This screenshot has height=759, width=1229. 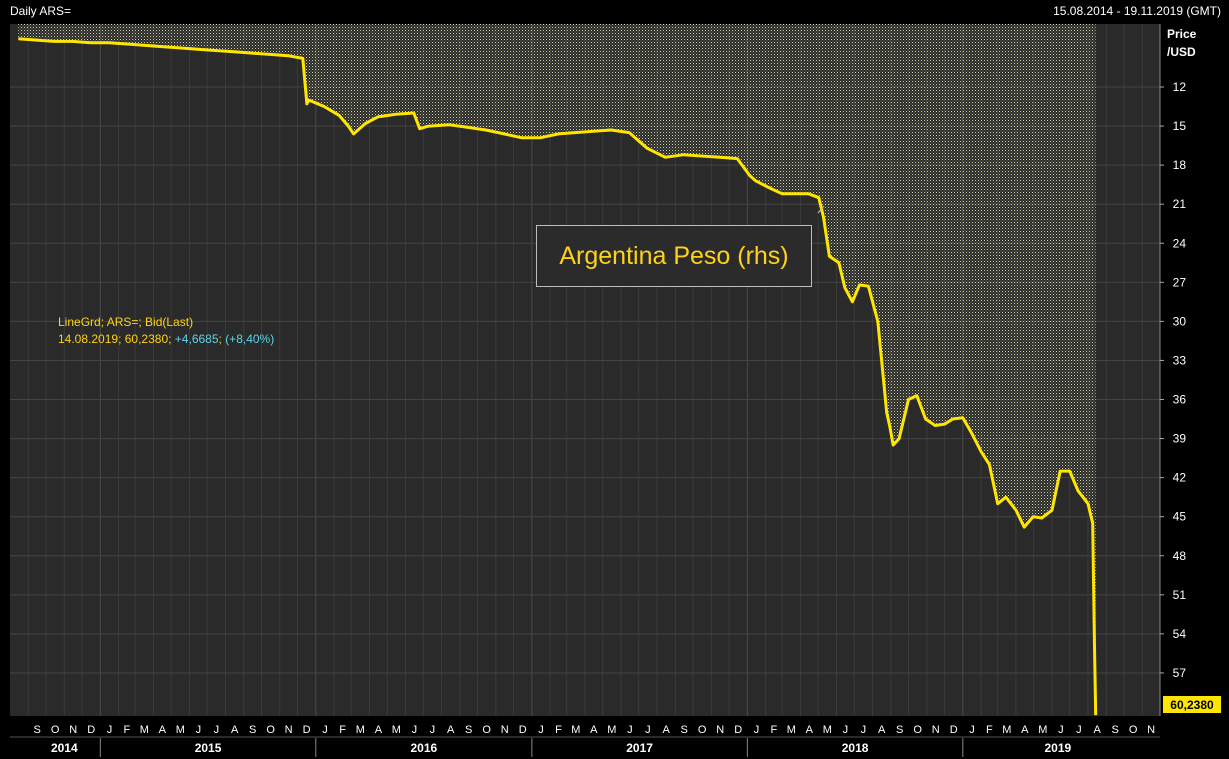 What do you see at coordinates (146, 339) in the screenshot?
I see `legend-value: 60,2380` at bounding box center [146, 339].